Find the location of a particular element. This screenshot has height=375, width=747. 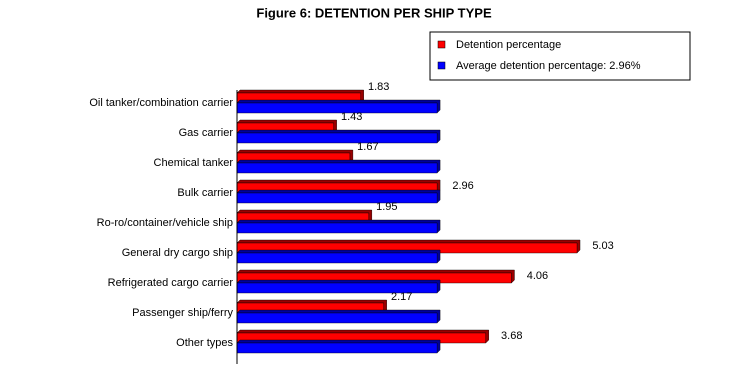

y-tick-label: General dry cargo ship is located at coordinates (177, 253).